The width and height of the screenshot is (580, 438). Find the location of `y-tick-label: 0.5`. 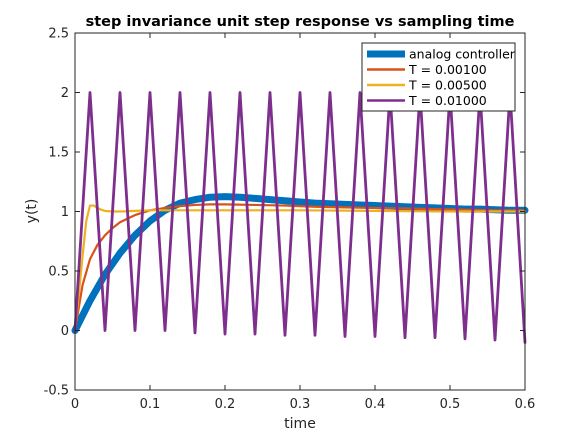

y-tick-label: 0.5 is located at coordinates (58, 272).